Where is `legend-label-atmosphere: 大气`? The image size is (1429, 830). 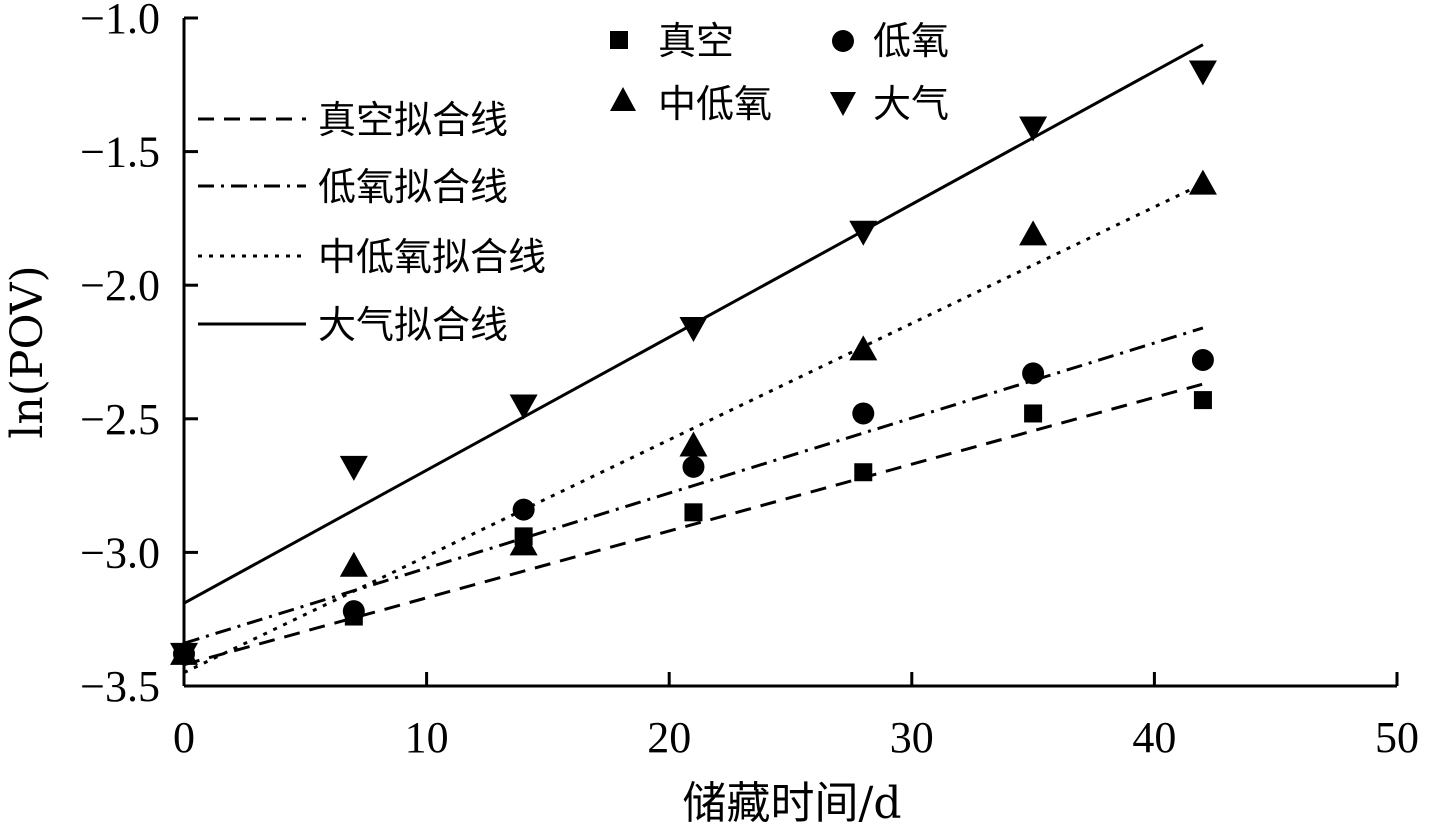
legend-label-atmosphere: 大气 is located at coordinates (911, 104).